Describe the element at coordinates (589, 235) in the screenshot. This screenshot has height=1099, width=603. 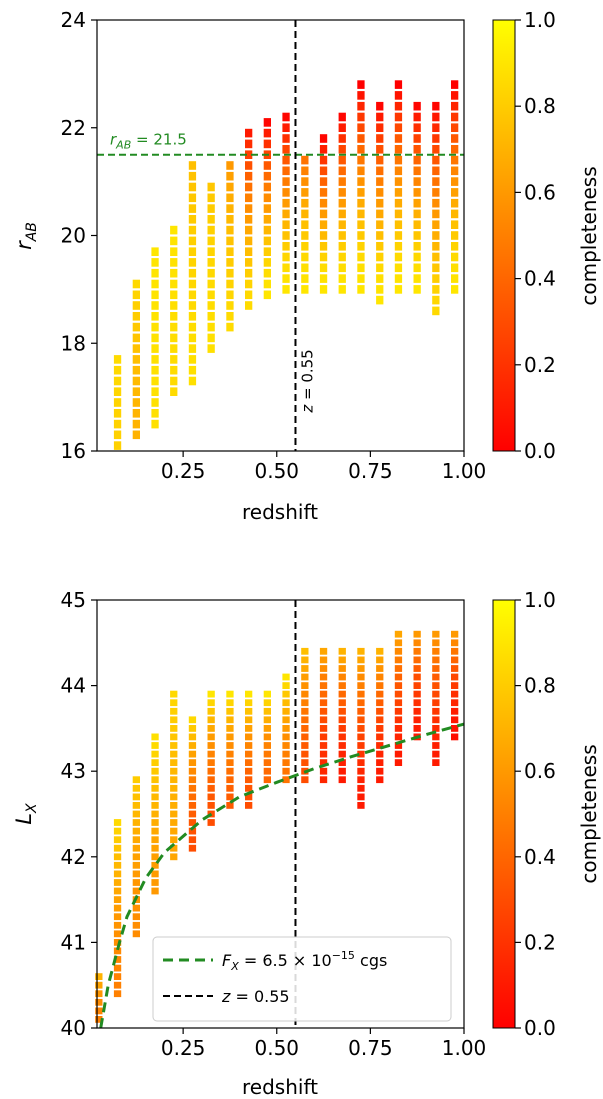
I see `colorbar-label: completeness` at that location.